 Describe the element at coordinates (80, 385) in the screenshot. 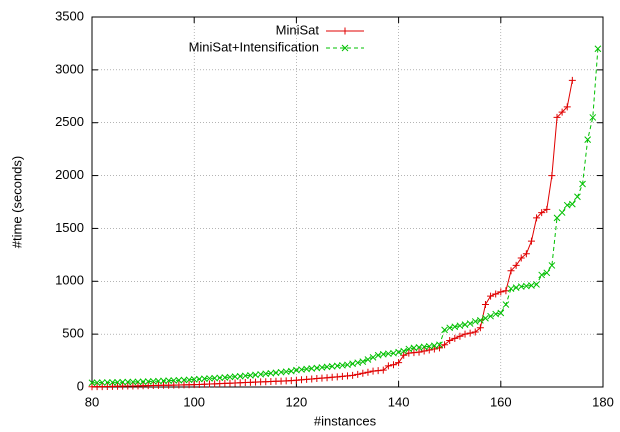

I see `y-tick-label: 0` at that location.